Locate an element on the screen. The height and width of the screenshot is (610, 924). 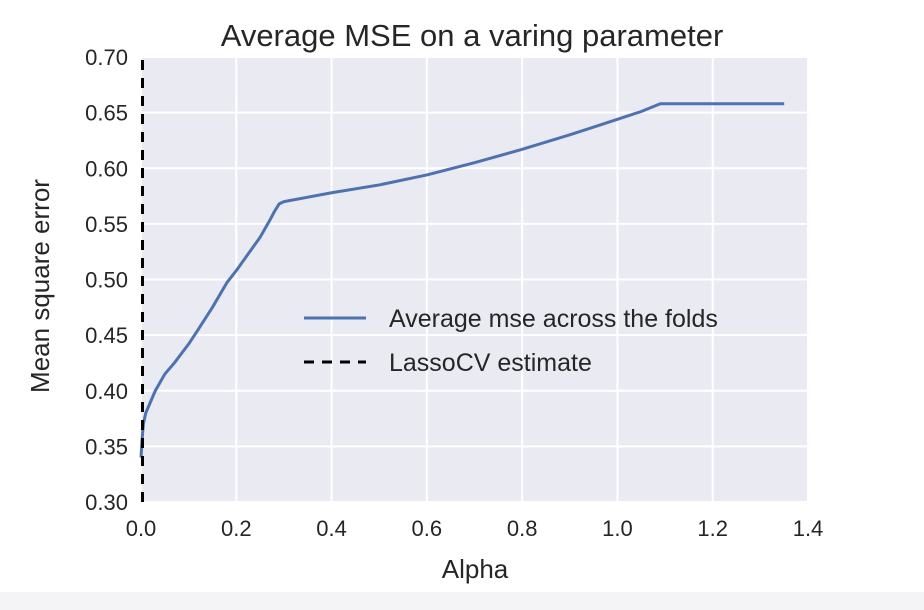
legend-label-lassocv: LassoCV estimate is located at coordinates (490, 363).